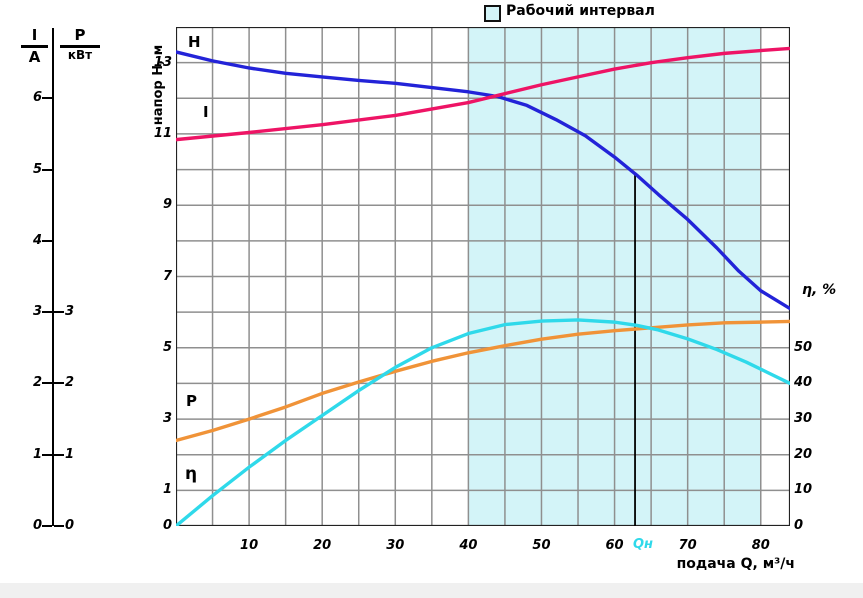 Image resolution: width=863 pixels, height=598 pixels. Describe the element at coordinates (431, 590) in the screenshot. I see `bottom-band` at that location.